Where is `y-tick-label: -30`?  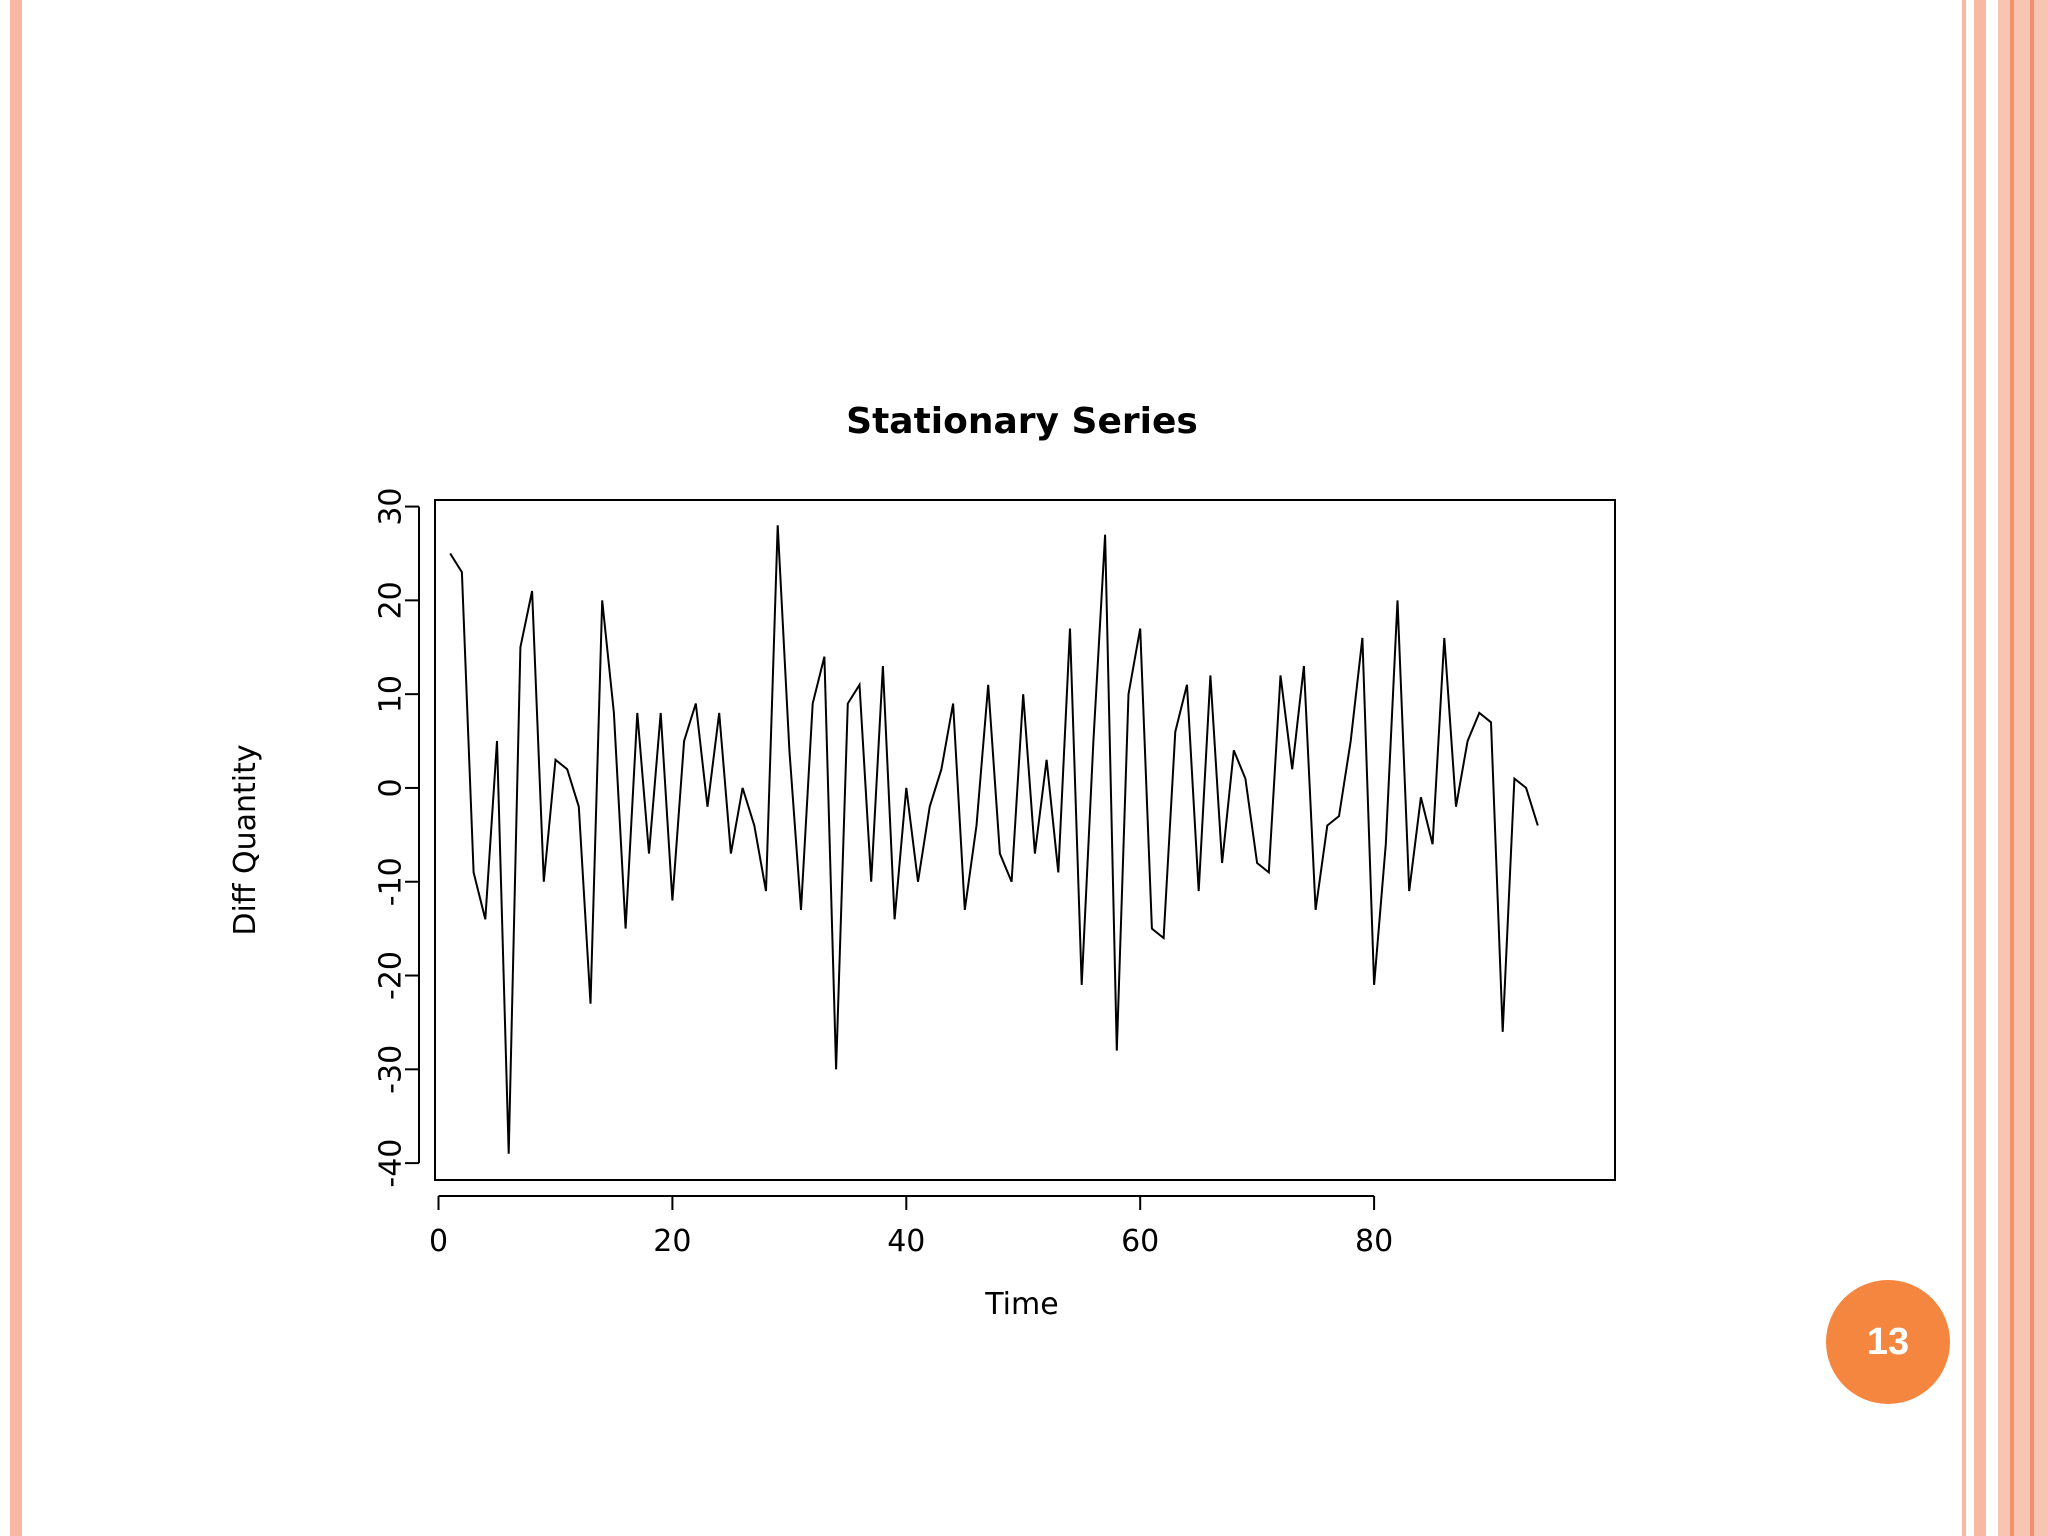
y-tick-label: -30 is located at coordinates (391, 1069).